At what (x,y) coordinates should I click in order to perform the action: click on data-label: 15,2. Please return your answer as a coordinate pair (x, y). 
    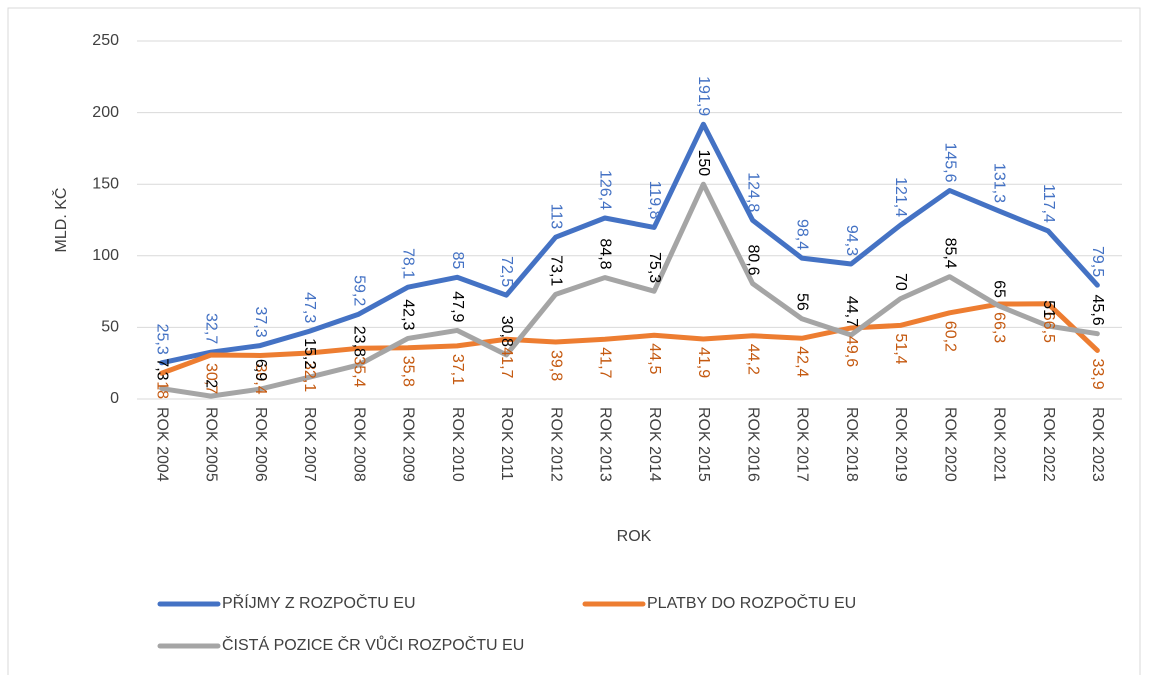
    Looking at the image, I should click on (309, 353).